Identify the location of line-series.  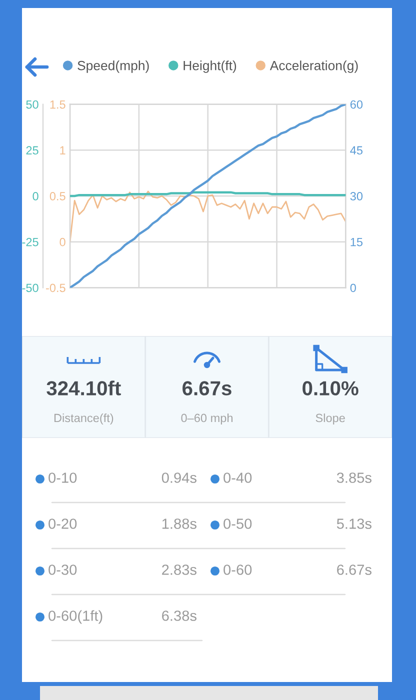
(208, 216).